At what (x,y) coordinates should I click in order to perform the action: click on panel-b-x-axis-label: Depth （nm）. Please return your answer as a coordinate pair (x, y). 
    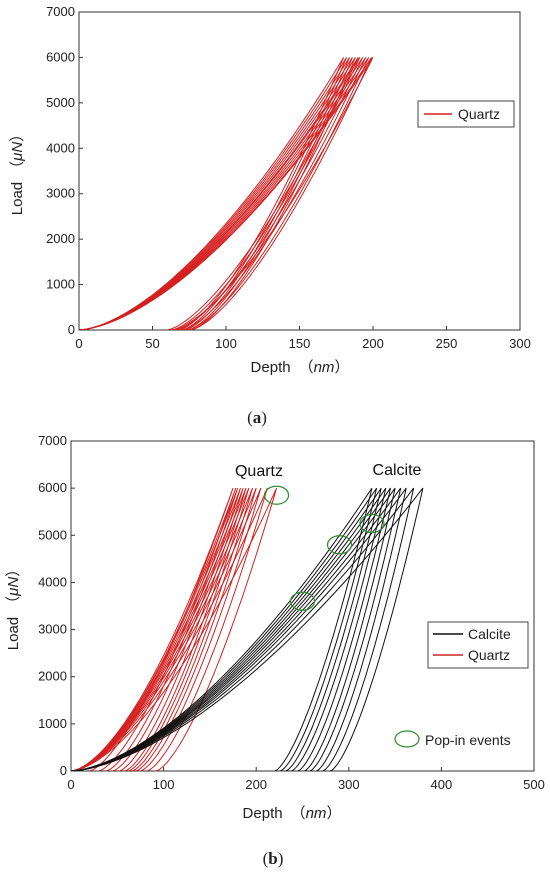
    Looking at the image, I should click on (292, 813).